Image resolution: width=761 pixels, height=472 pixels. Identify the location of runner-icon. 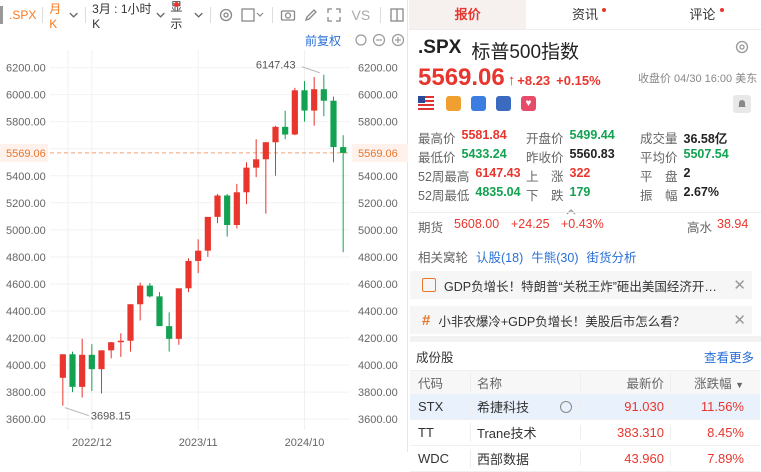
(453, 103).